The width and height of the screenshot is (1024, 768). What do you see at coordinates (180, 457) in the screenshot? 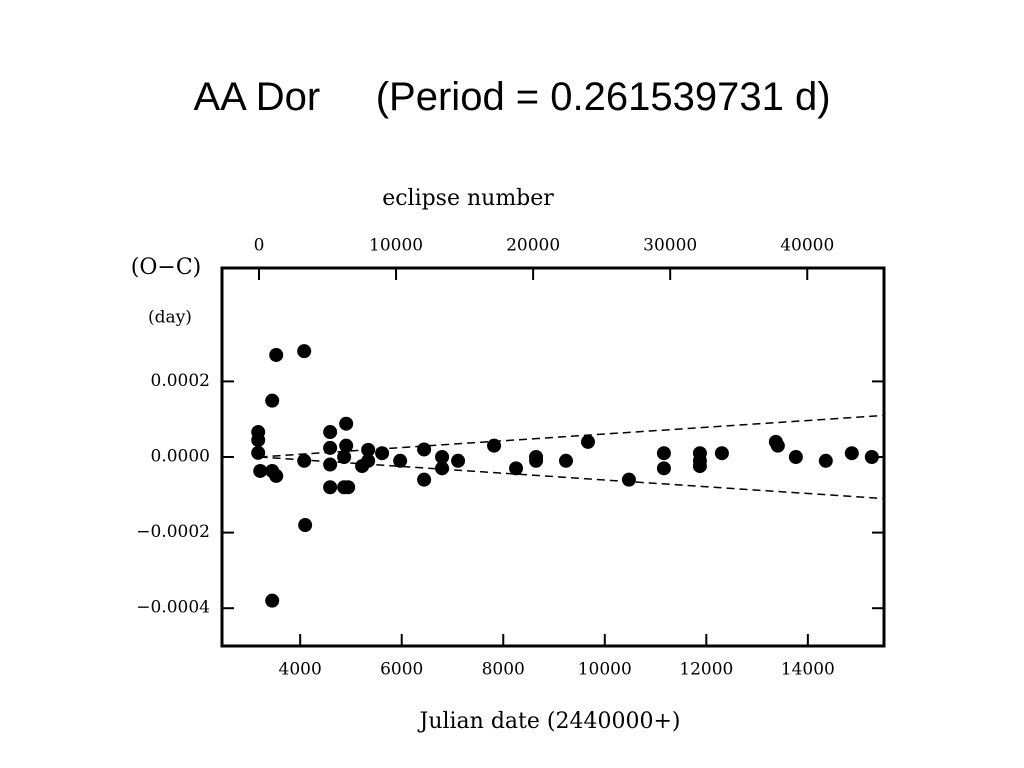
I see `y-tick-label: 0.0000` at bounding box center [180, 457].